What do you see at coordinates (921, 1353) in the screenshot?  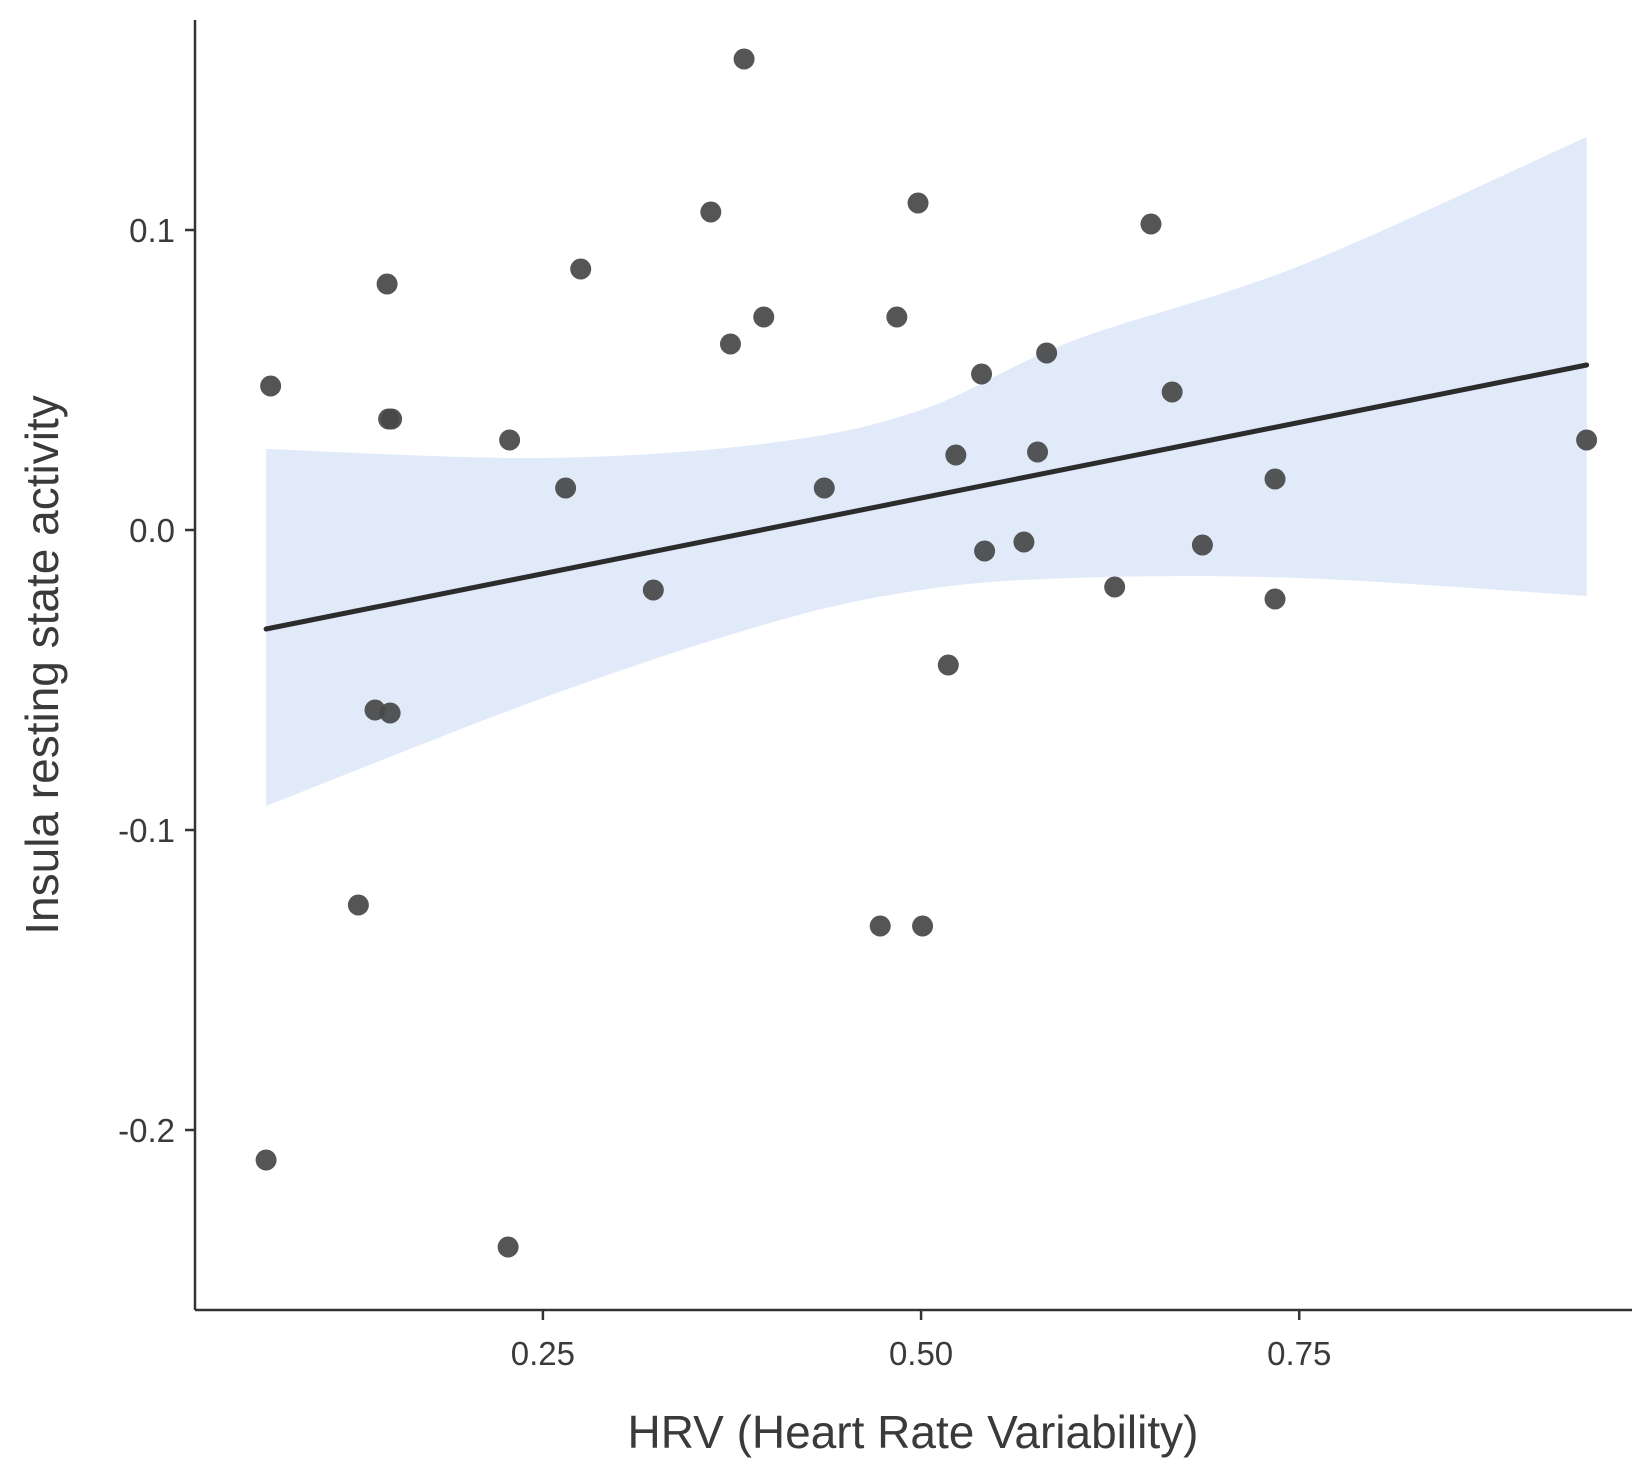 I see `x-tick-label: 0.50` at bounding box center [921, 1353].